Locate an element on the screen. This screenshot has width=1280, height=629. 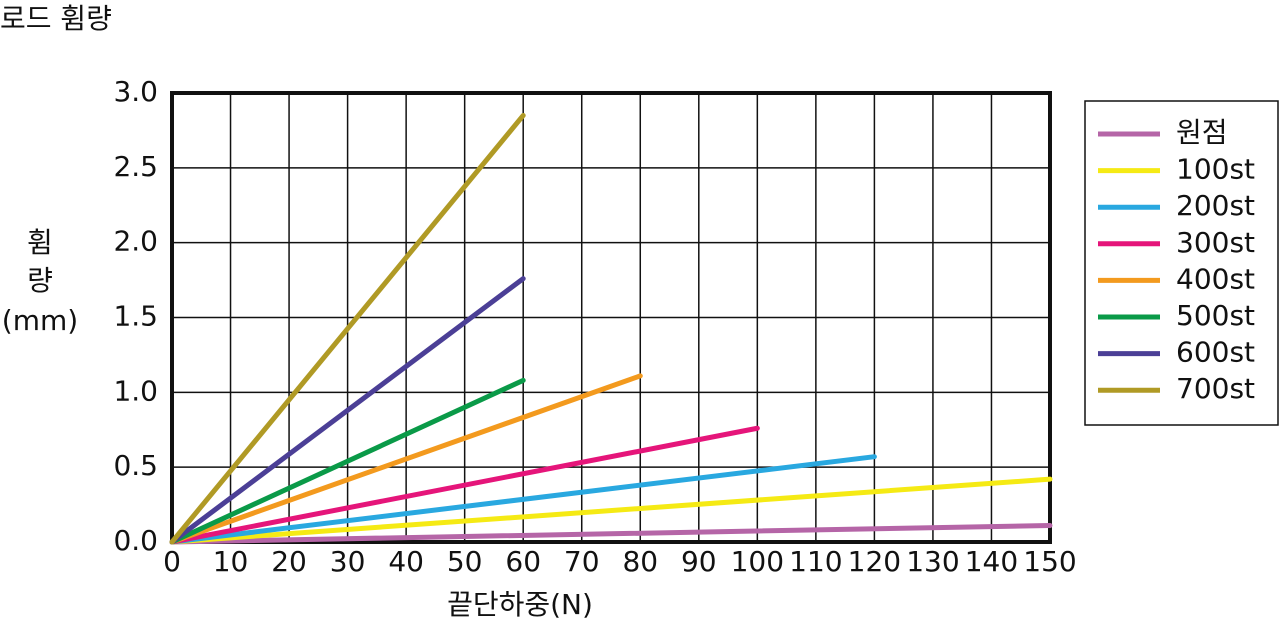
x-tick-label: 130 is located at coordinates (932, 561).